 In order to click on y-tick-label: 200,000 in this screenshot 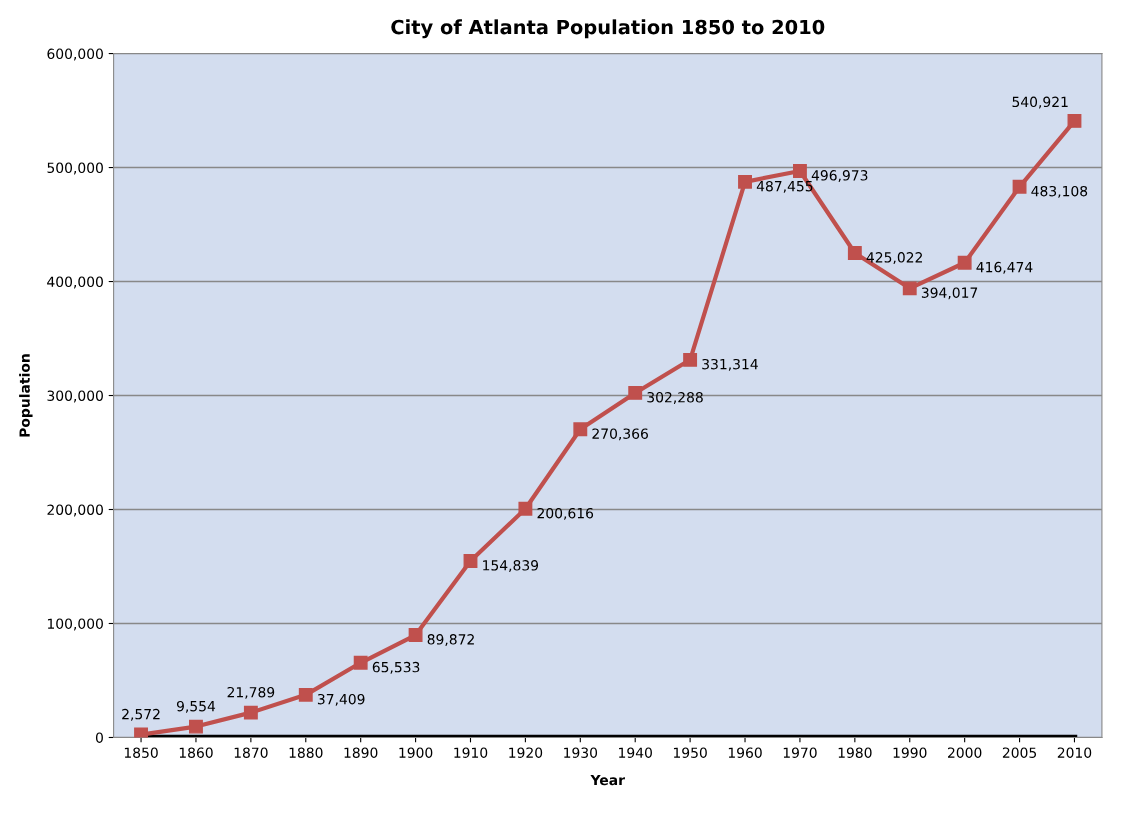, I will do `click(75, 510)`.